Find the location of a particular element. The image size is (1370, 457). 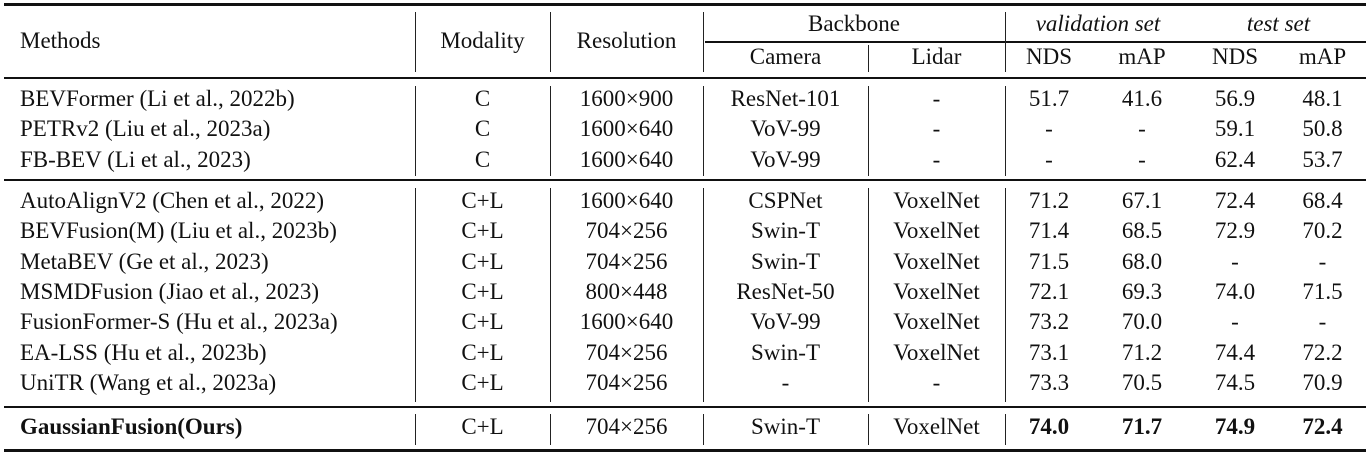

header-val-nds: NDS is located at coordinates (1048, 56).